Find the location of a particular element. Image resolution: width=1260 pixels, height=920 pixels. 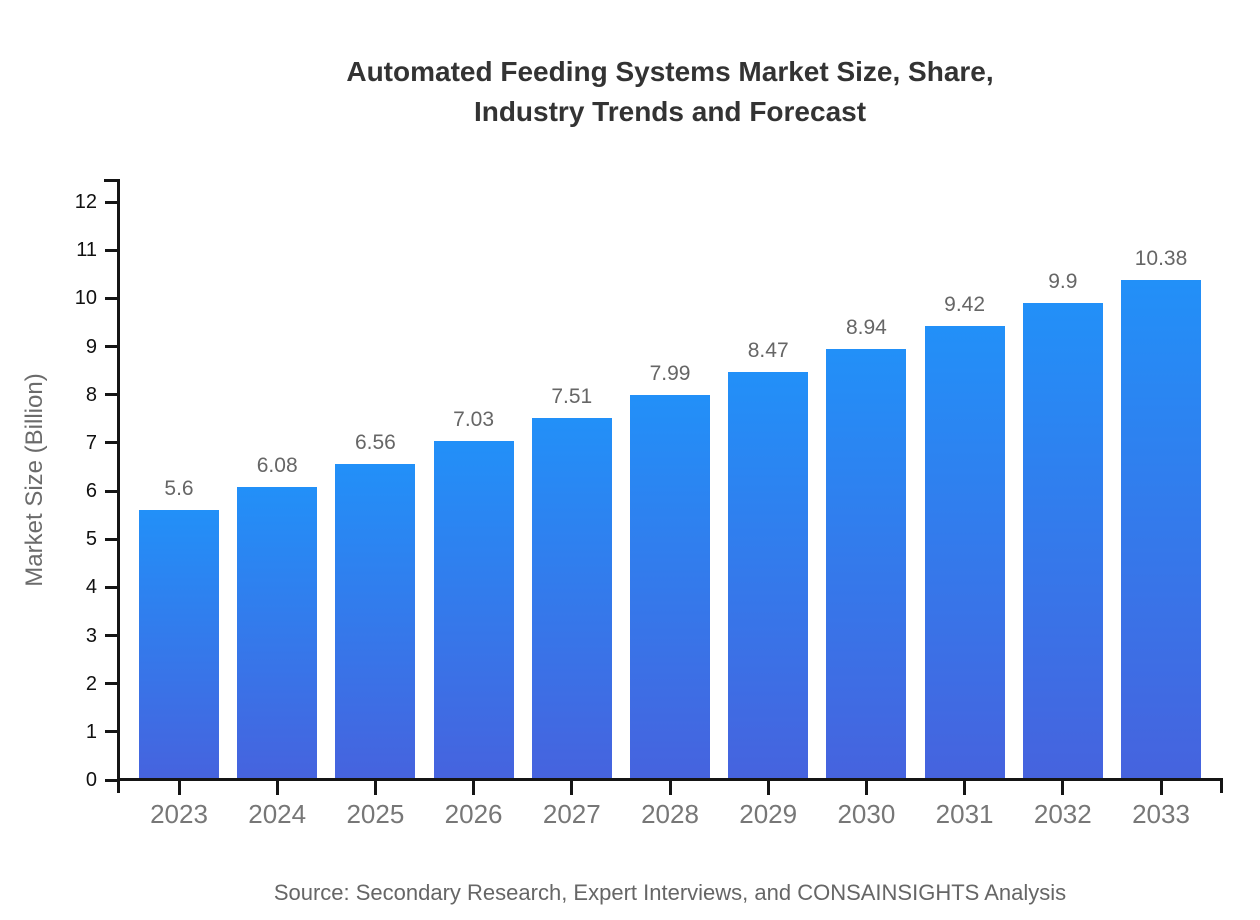

y-tick-label: 11 is located at coordinates (86, 250).